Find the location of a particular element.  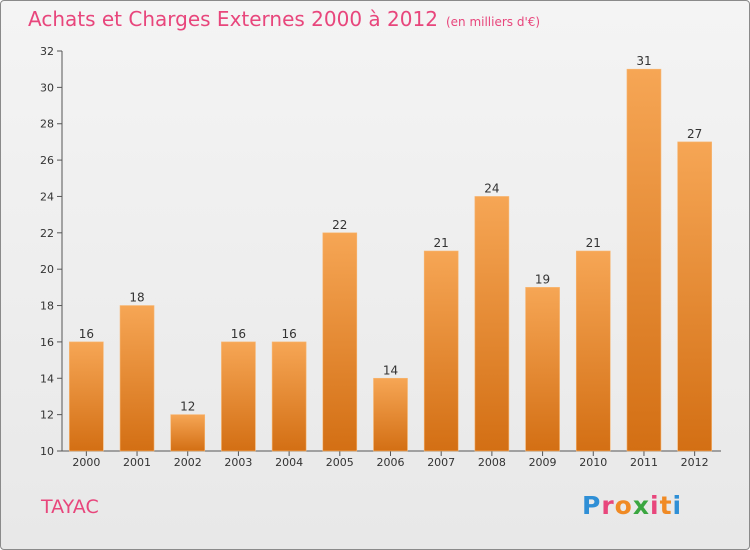

logo-letter: o is located at coordinates (623, 505).